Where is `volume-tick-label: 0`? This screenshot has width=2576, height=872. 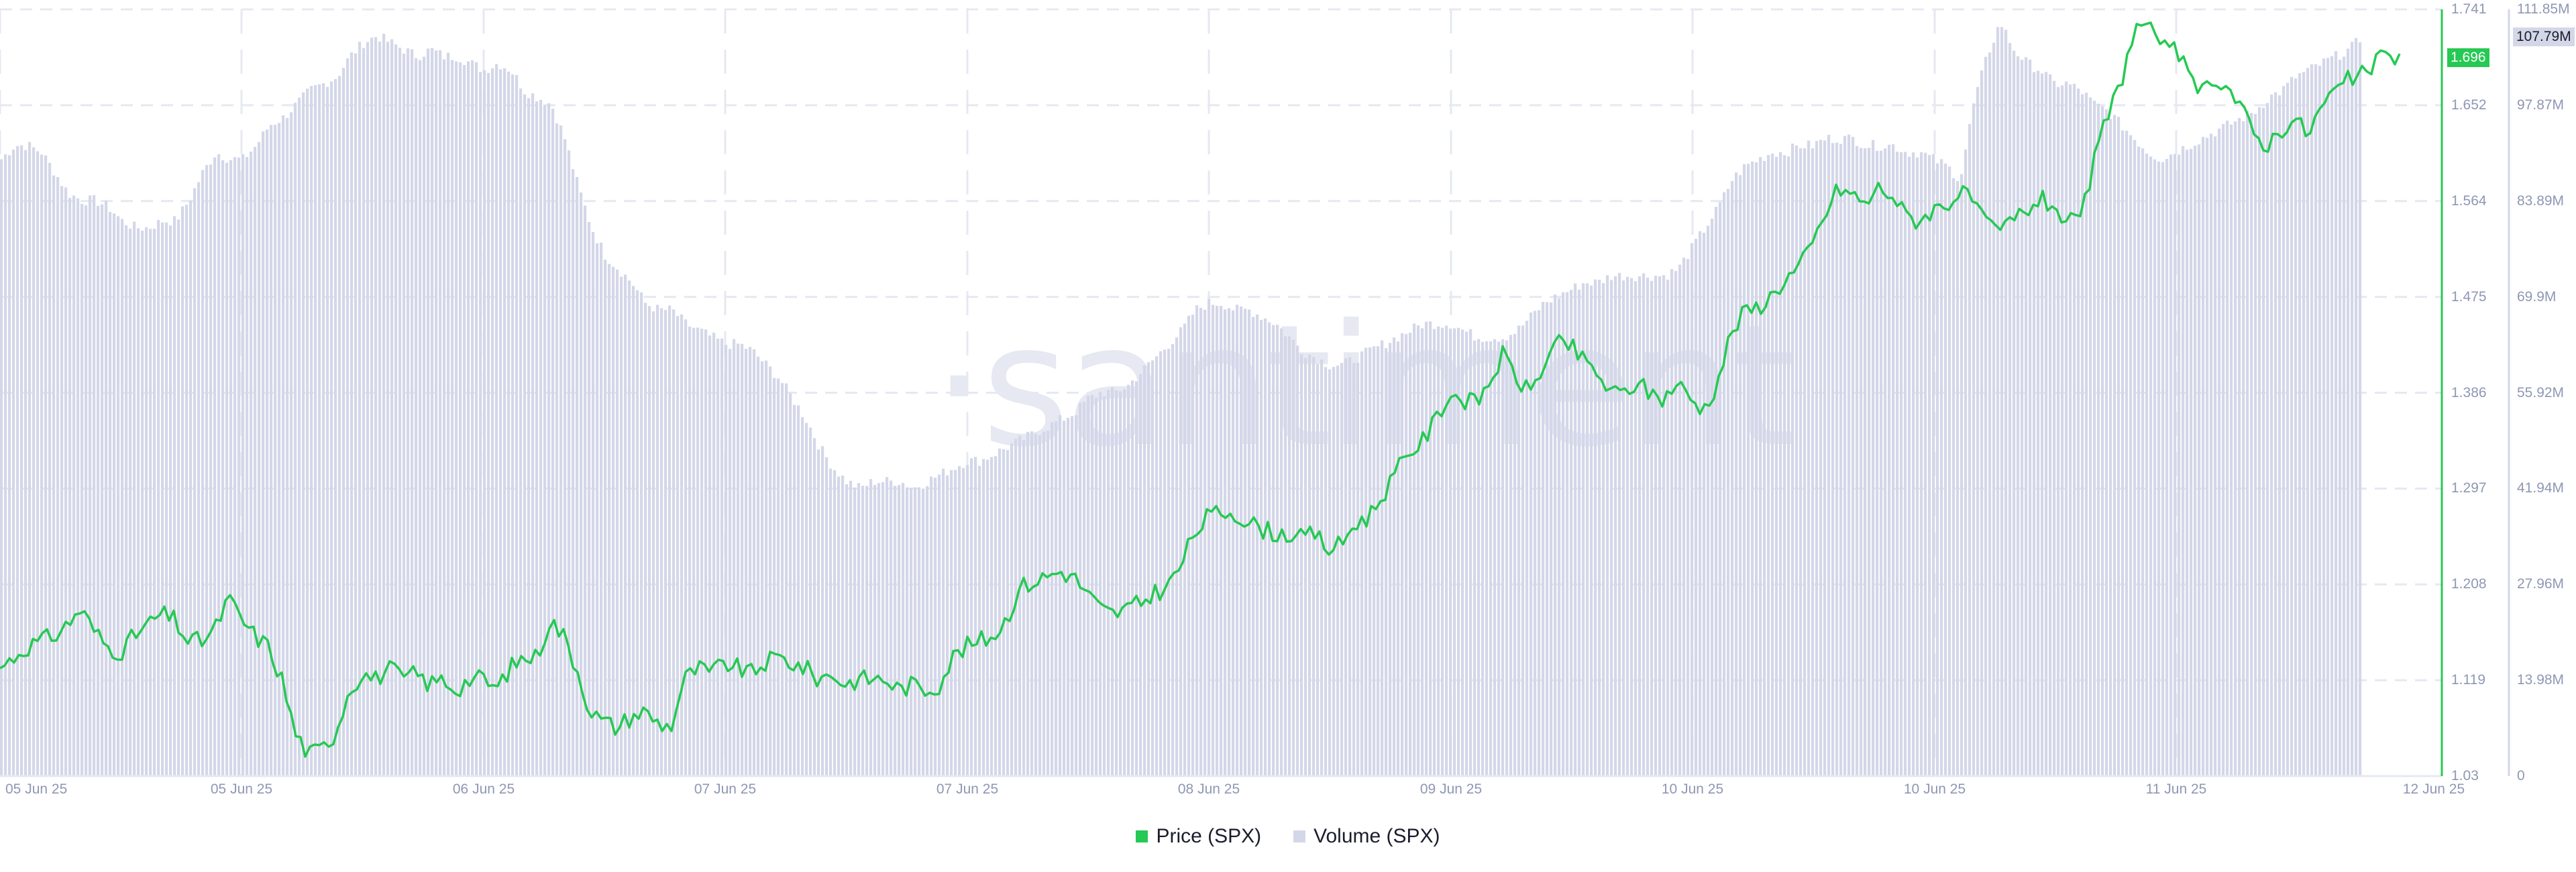 volume-tick-label: 0 is located at coordinates (2521, 776).